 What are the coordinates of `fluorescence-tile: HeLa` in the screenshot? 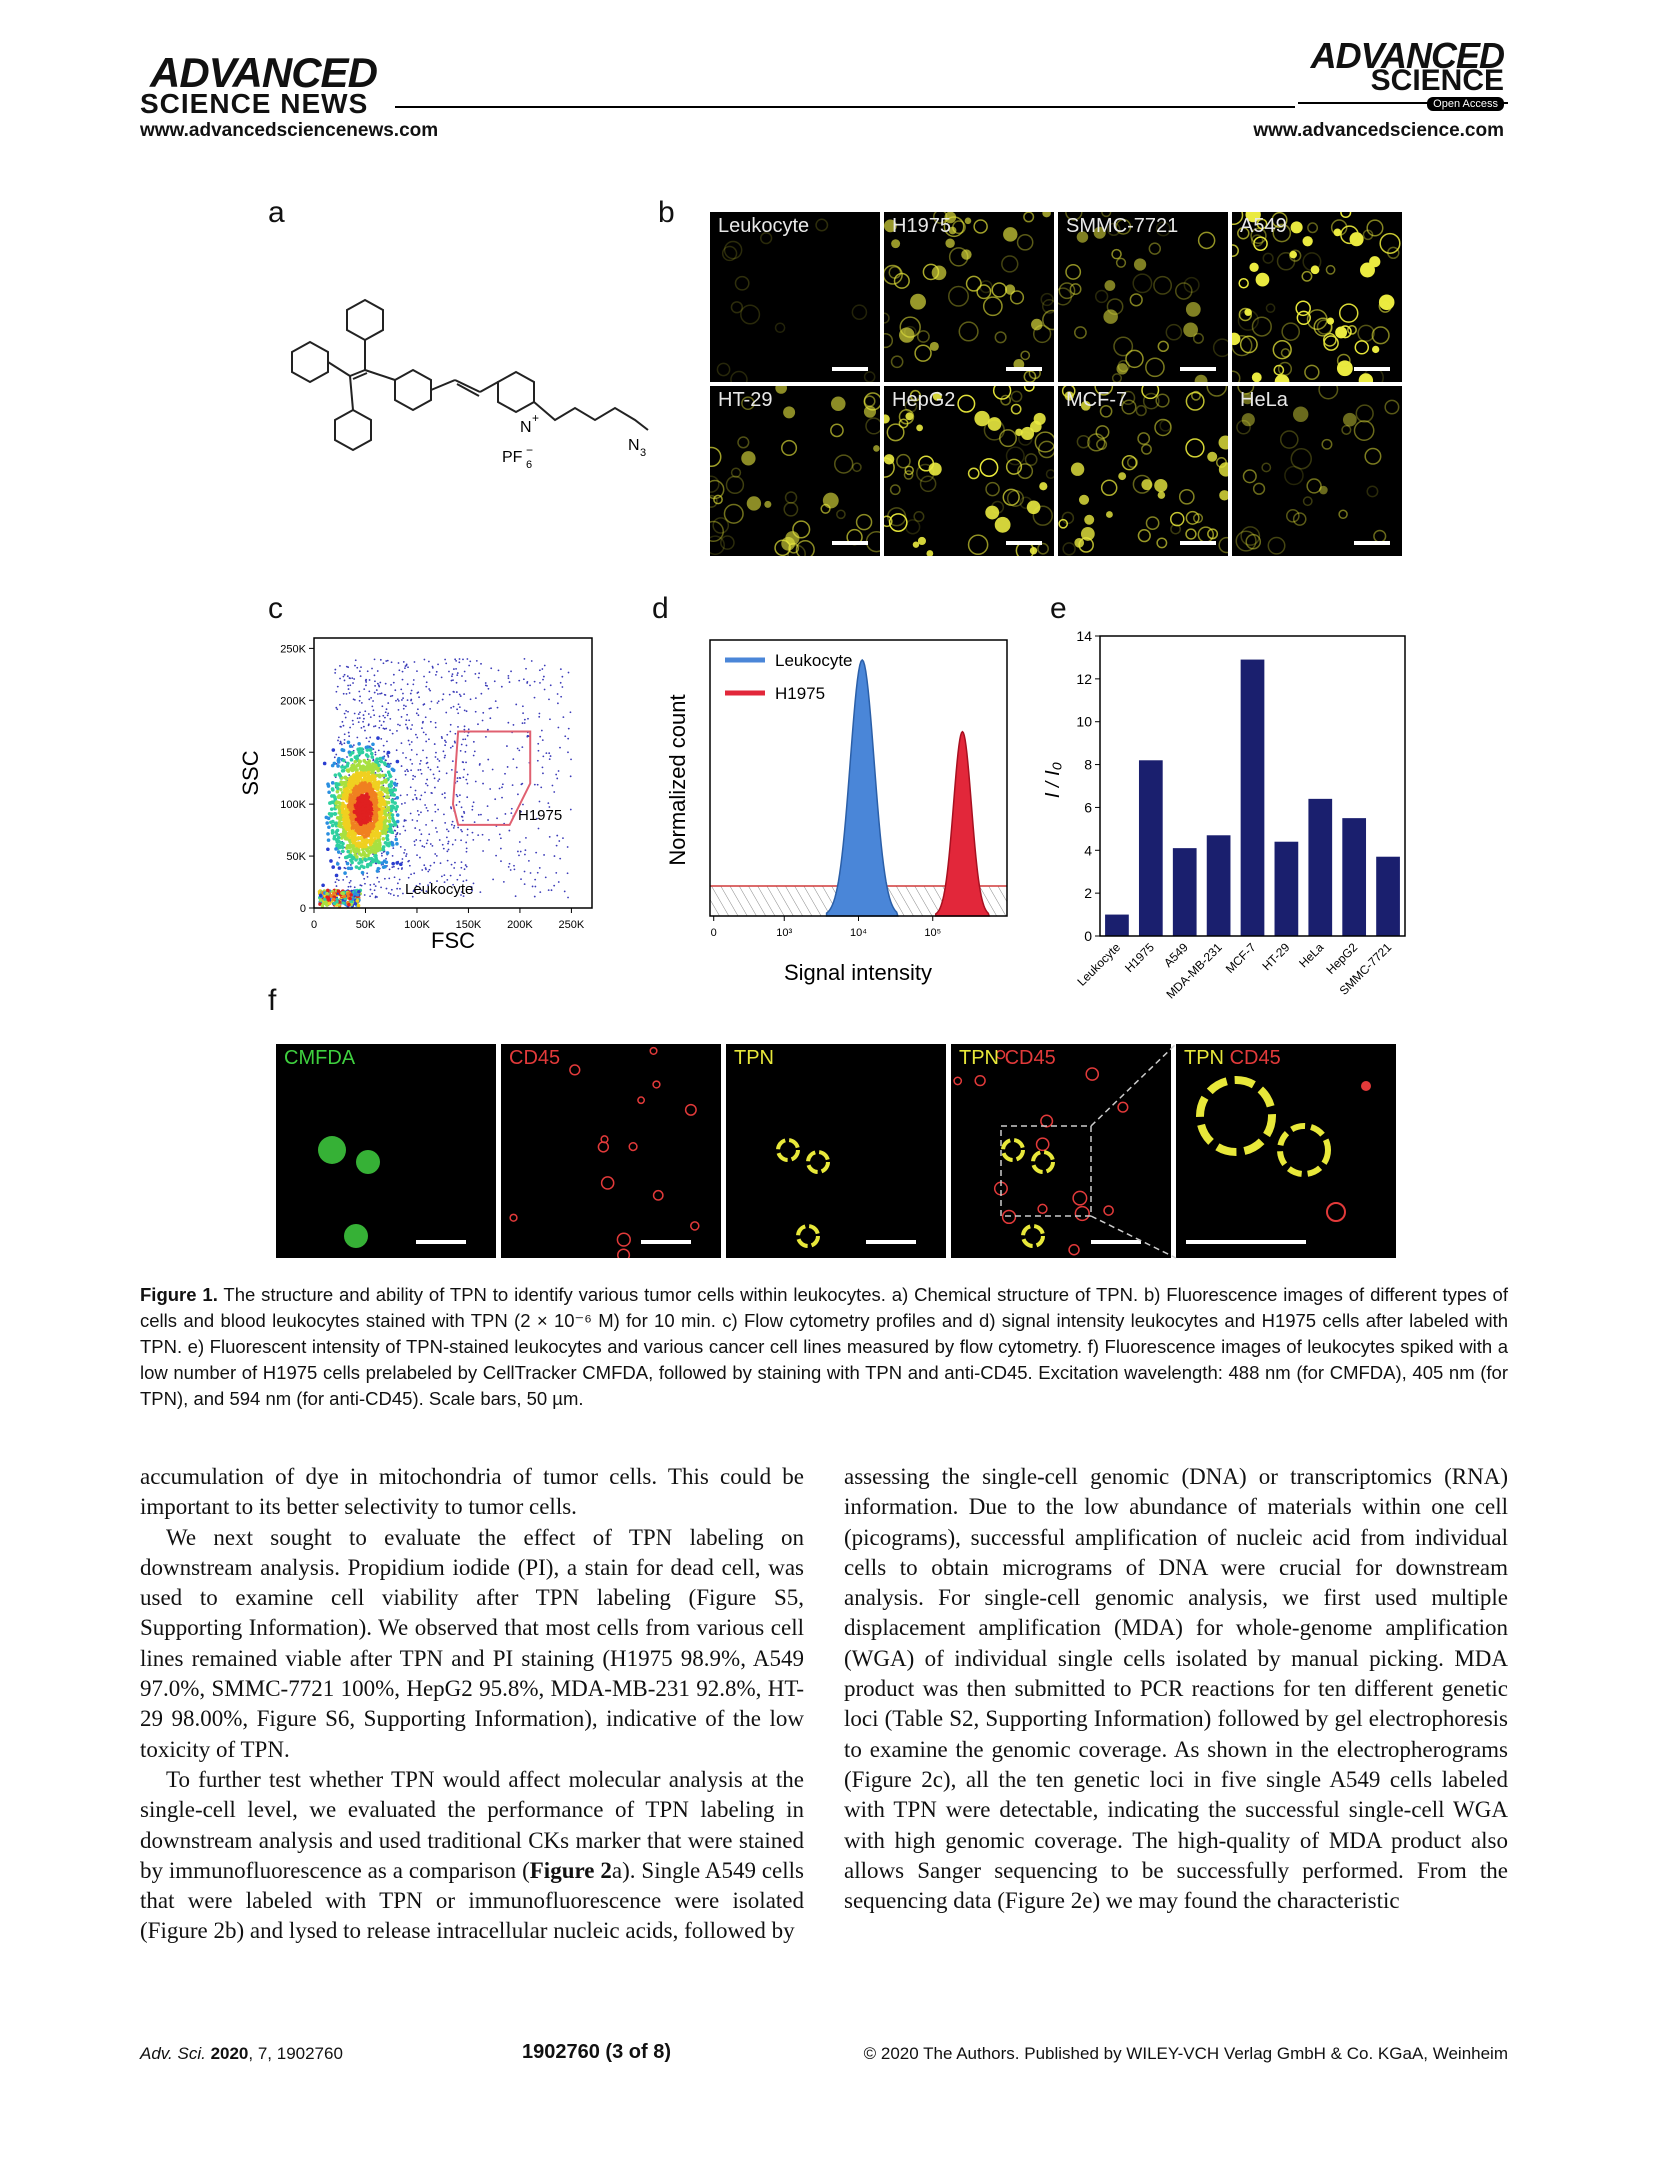 It's located at (1317, 471).